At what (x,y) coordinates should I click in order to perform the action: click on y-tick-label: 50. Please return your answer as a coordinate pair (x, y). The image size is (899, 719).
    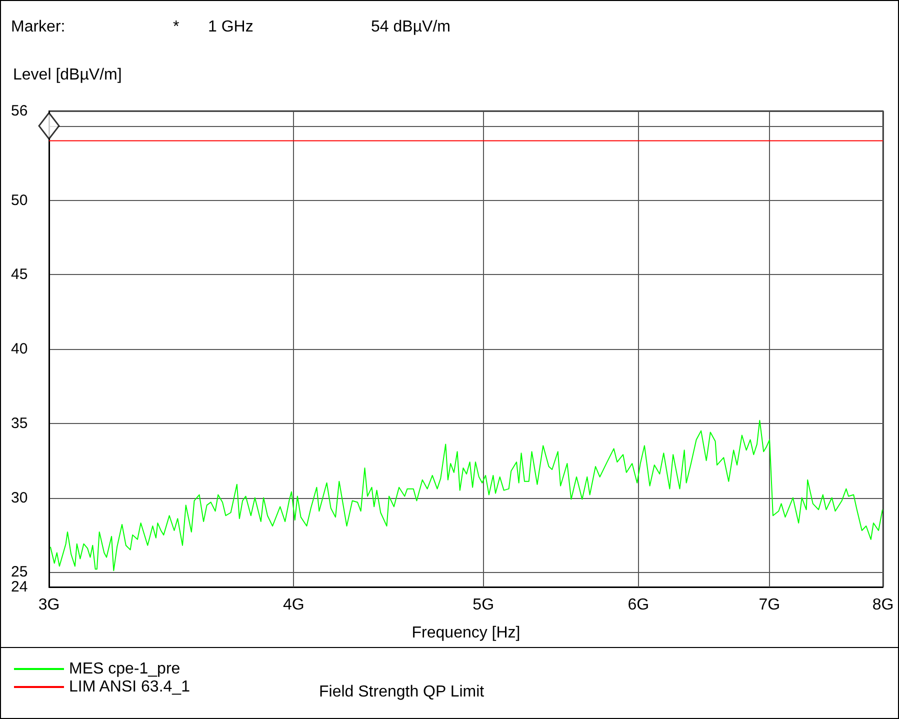
    Looking at the image, I should click on (19, 200).